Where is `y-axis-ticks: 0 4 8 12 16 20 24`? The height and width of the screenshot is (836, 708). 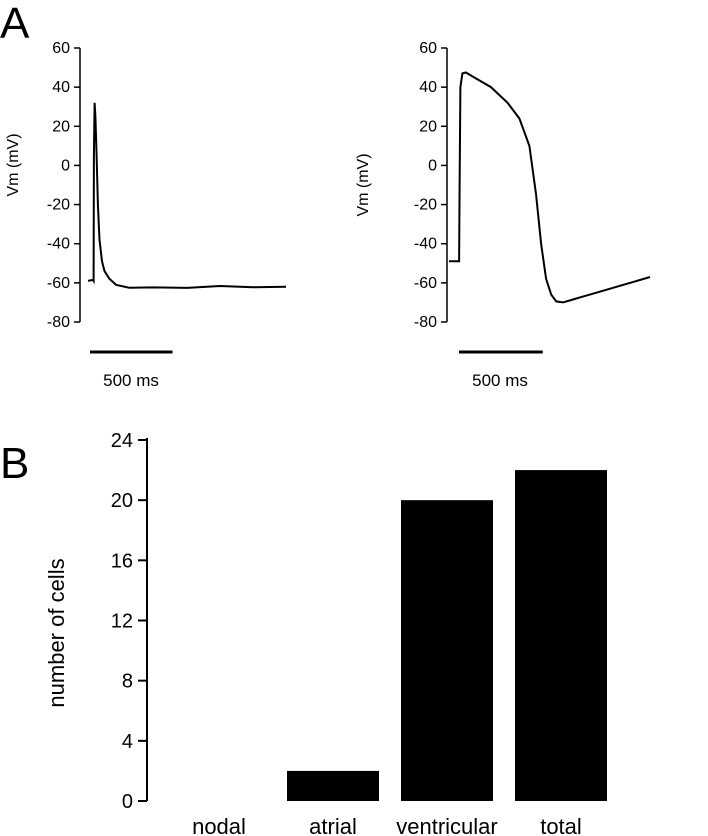 y-axis-ticks: 0 4 8 12 16 20 24 is located at coordinates (129, 621).